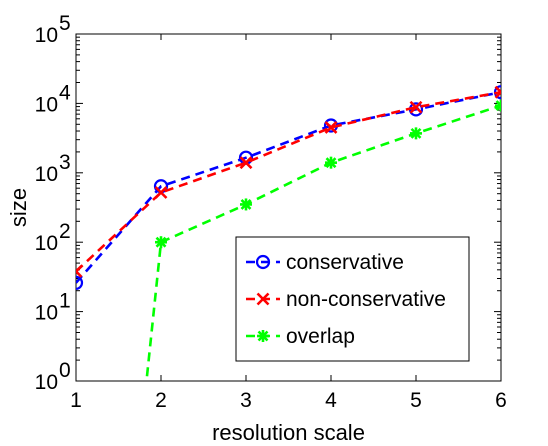 This screenshot has width=548, height=446. I want to click on x-axis-label: resolution scale, so click(288, 432).